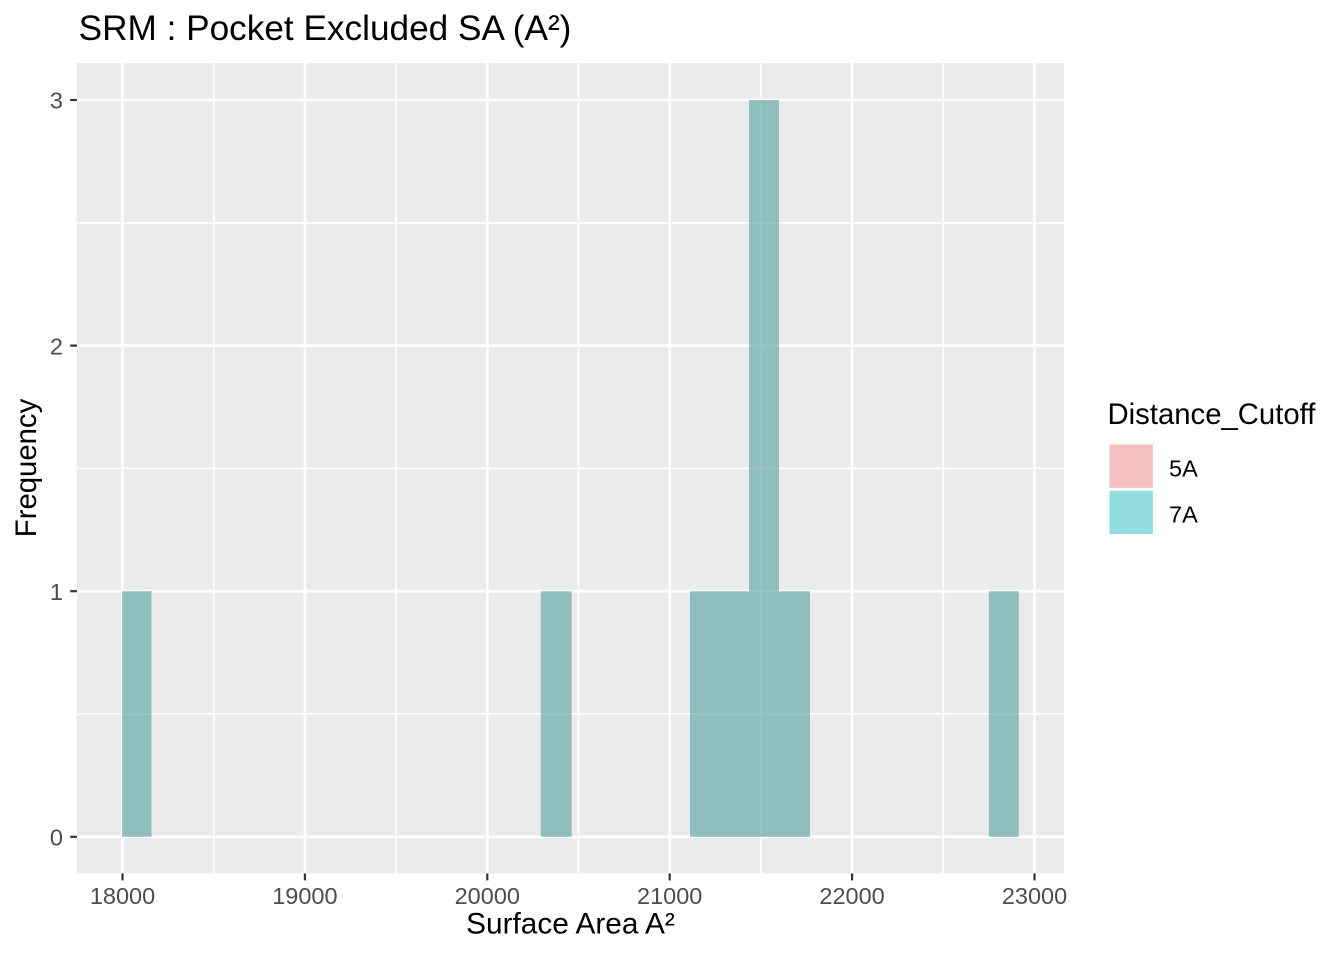 Image resolution: width=1344 pixels, height=965 pixels. What do you see at coordinates (570, 924) in the screenshot?
I see `svg-text: Surface Area A²` at bounding box center [570, 924].